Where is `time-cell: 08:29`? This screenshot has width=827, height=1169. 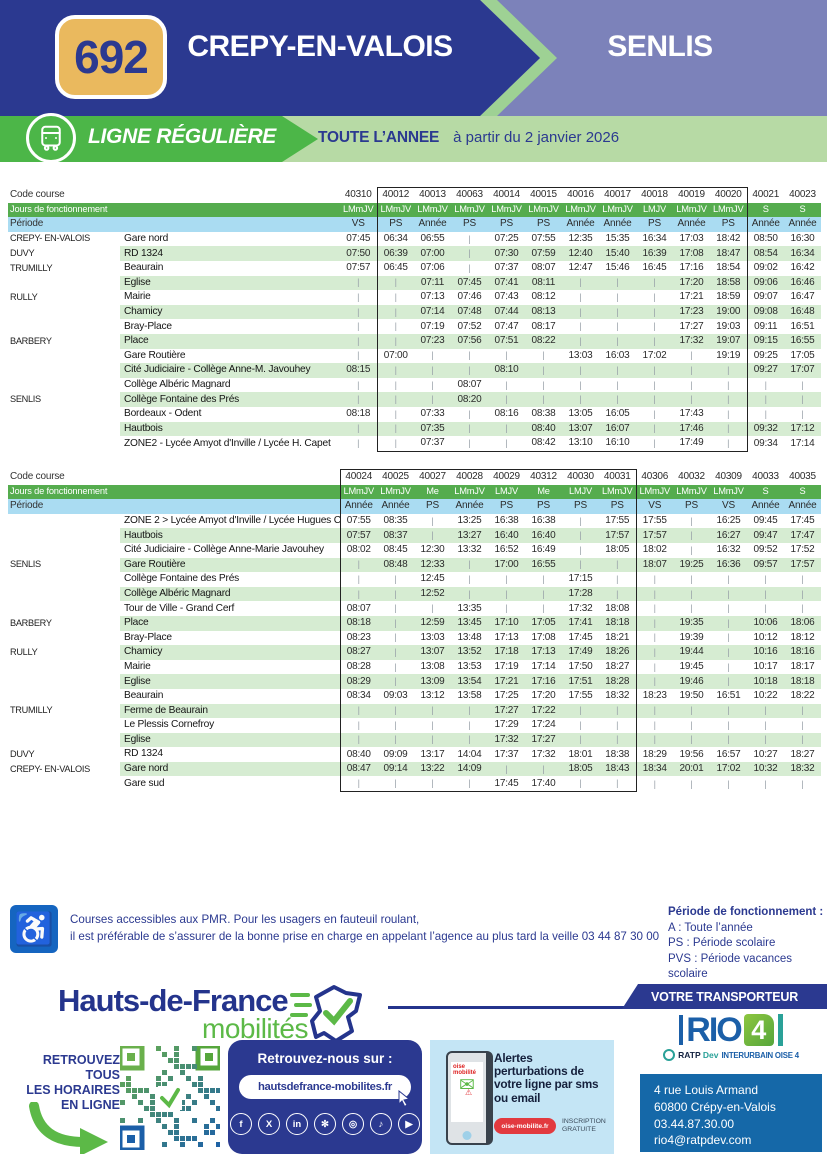 time-cell: 08:29 is located at coordinates (358, 681).